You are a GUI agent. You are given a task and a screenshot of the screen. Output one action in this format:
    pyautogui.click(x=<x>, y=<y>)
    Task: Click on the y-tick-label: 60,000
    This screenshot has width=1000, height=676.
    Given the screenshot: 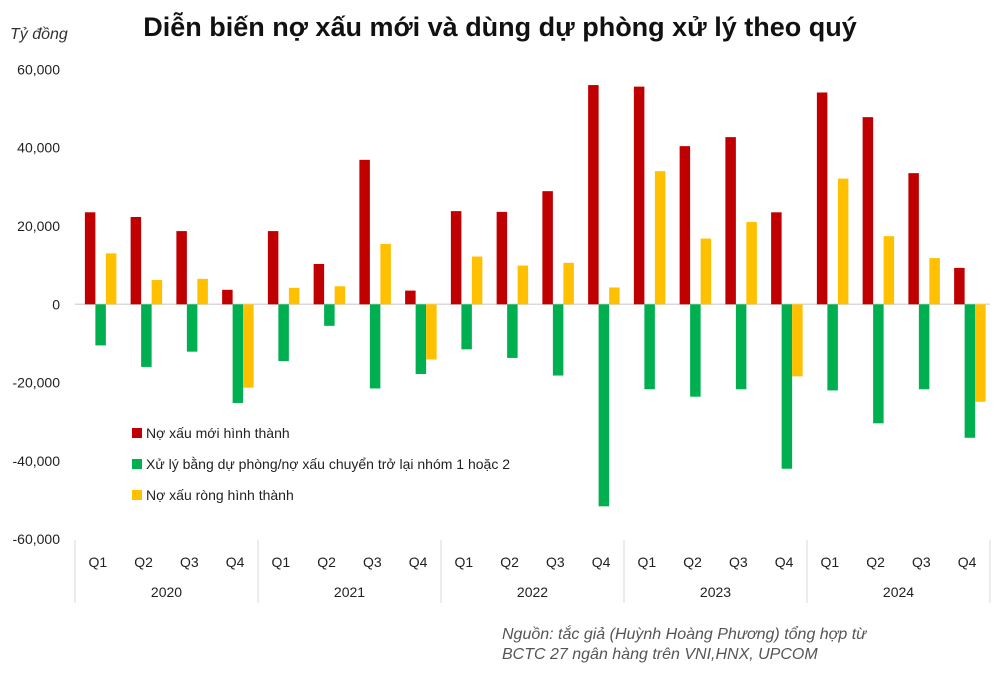 What is the action you would take?
    pyautogui.click(x=38, y=69)
    